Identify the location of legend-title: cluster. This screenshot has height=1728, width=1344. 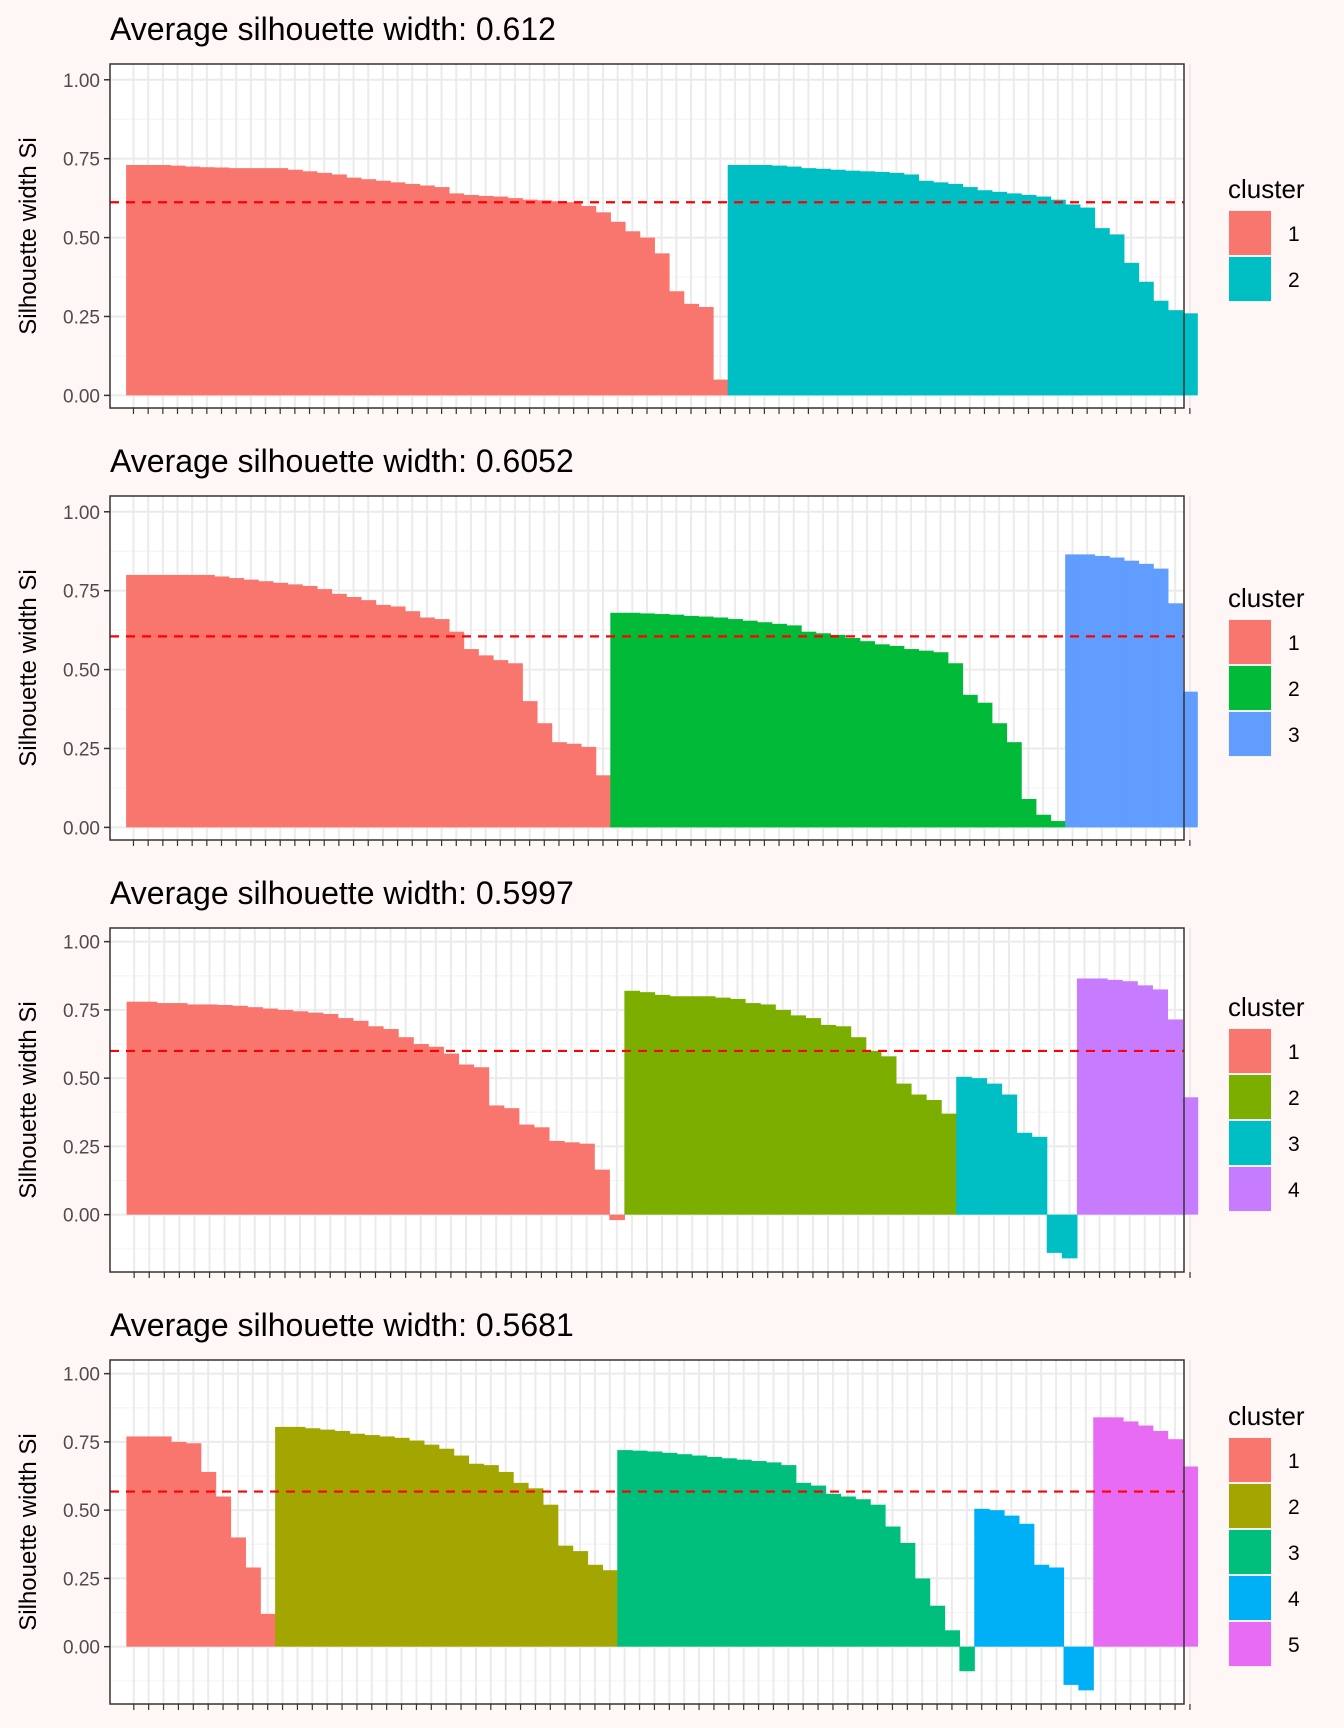
(1266, 189).